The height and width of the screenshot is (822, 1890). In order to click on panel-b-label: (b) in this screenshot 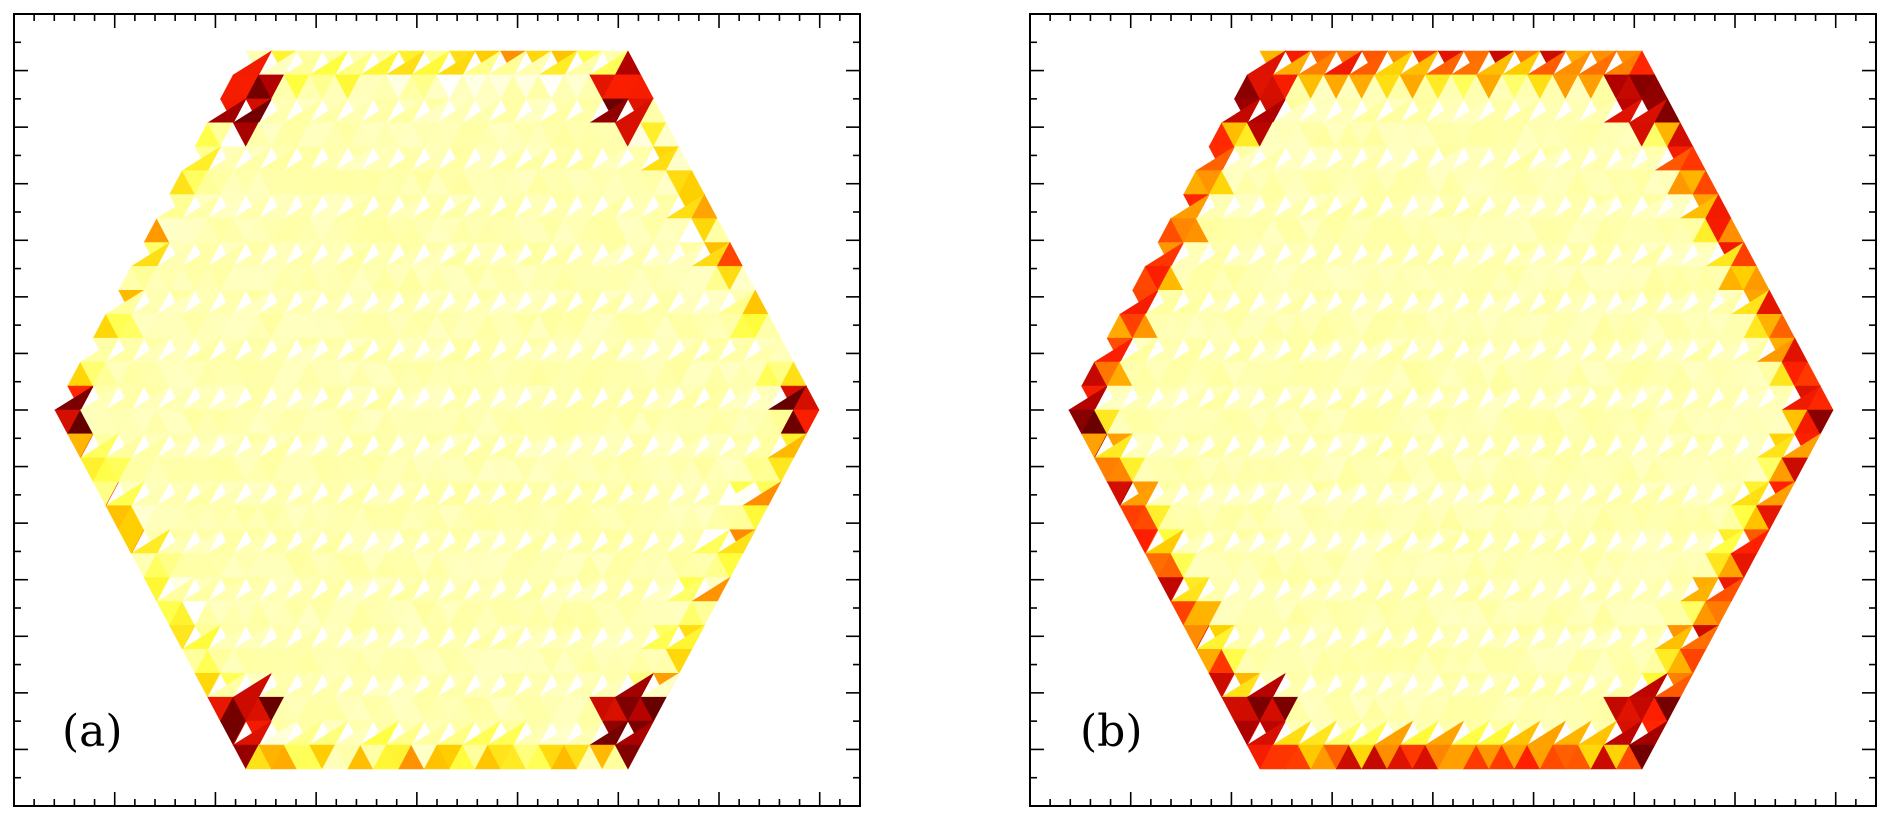, I will do `click(1111, 731)`.